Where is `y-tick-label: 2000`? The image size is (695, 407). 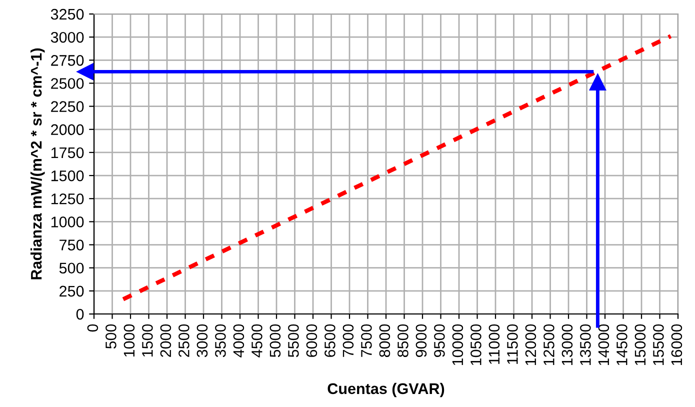 y-tick-label: 2000 is located at coordinates (67, 130).